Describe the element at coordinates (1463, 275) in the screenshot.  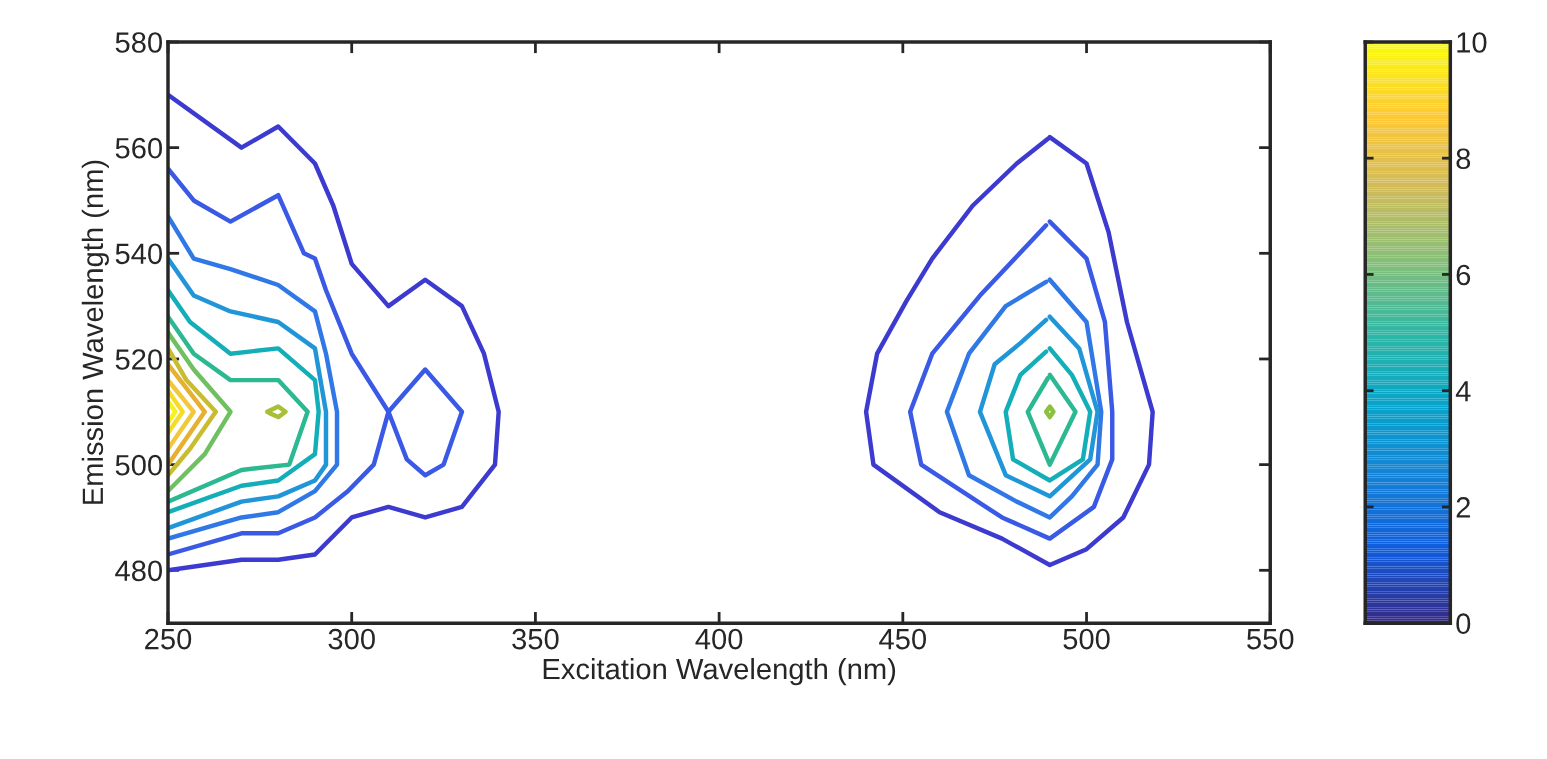
I see `color-bar-label: 6` at that location.